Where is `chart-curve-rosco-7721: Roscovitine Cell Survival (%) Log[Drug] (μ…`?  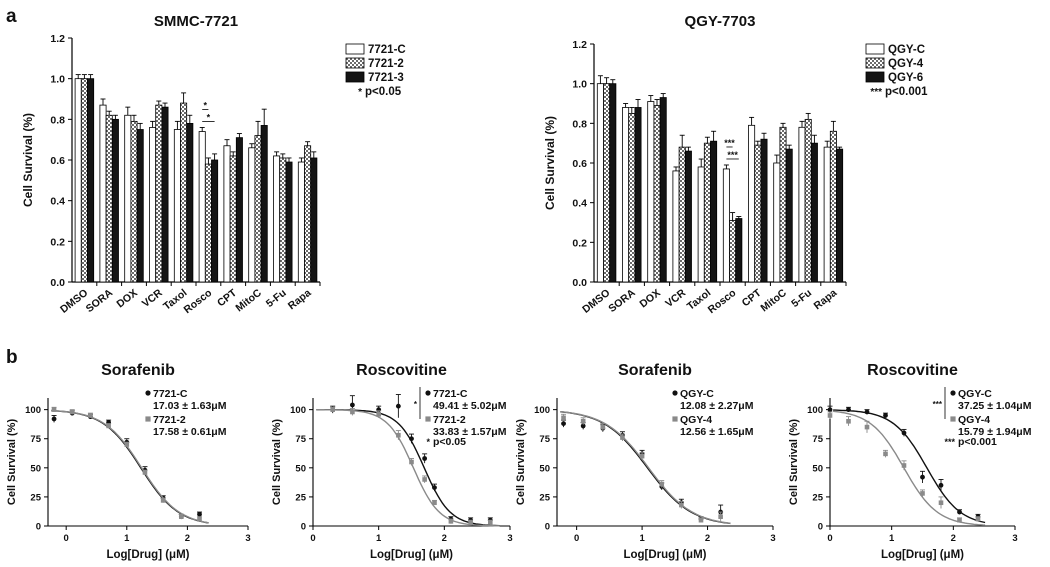 chart-curve-rosco-7721: Roscovitine Cell Survival (%) Log[Drug] (μ… is located at coordinates (392, 461).